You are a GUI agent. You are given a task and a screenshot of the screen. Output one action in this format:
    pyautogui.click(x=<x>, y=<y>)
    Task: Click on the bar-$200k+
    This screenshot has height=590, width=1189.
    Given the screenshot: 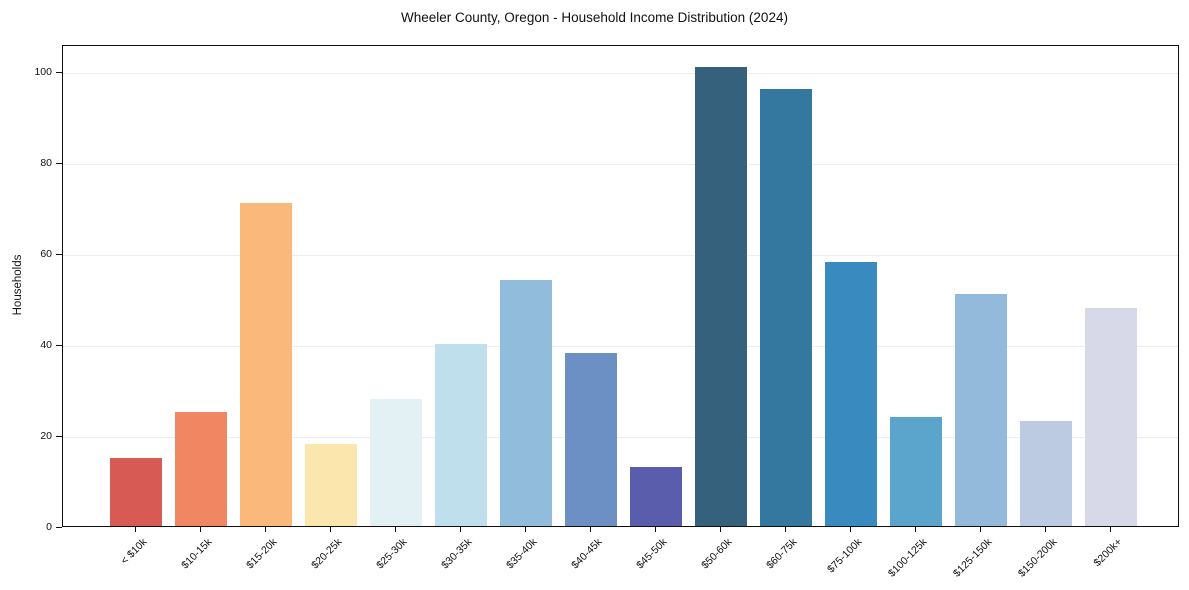 What is the action you would take?
    pyautogui.click(x=1111, y=416)
    